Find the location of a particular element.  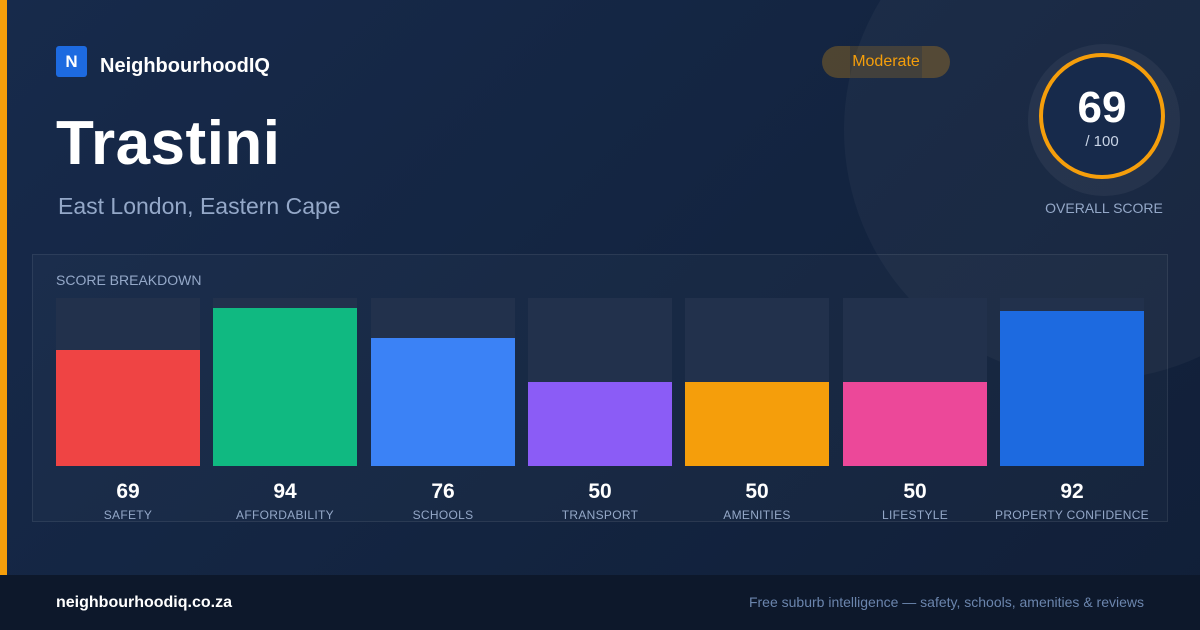

rating-badge-label: Moderate is located at coordinates (886, 61).